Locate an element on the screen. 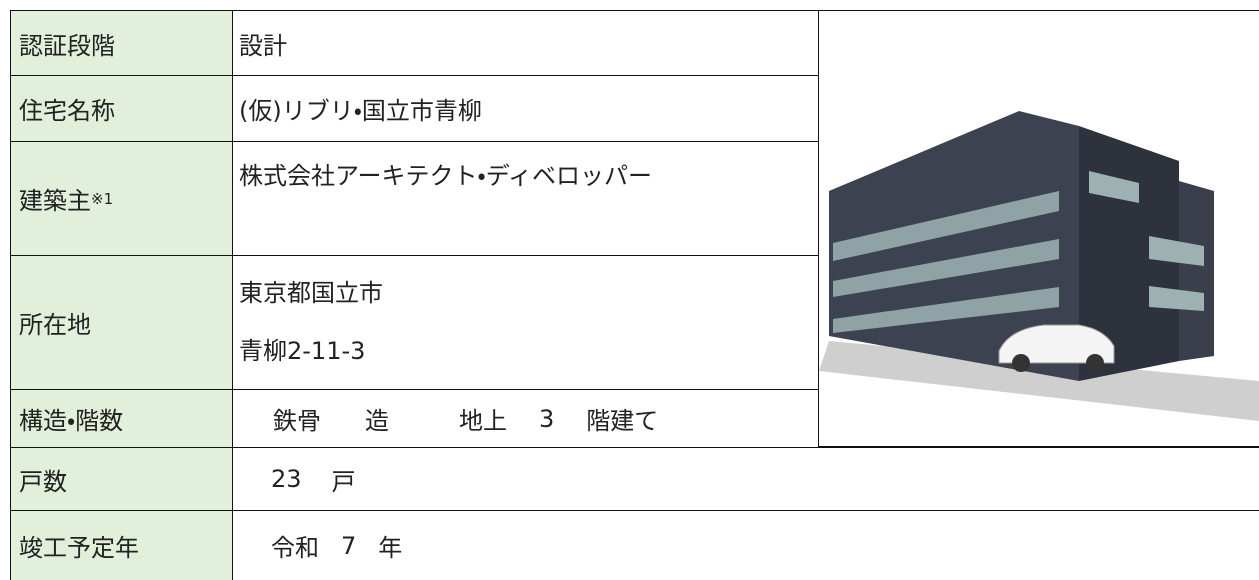 The image size is (1259, 580). label-cell: 竣工予定年 is located at coordinates (121, 545).